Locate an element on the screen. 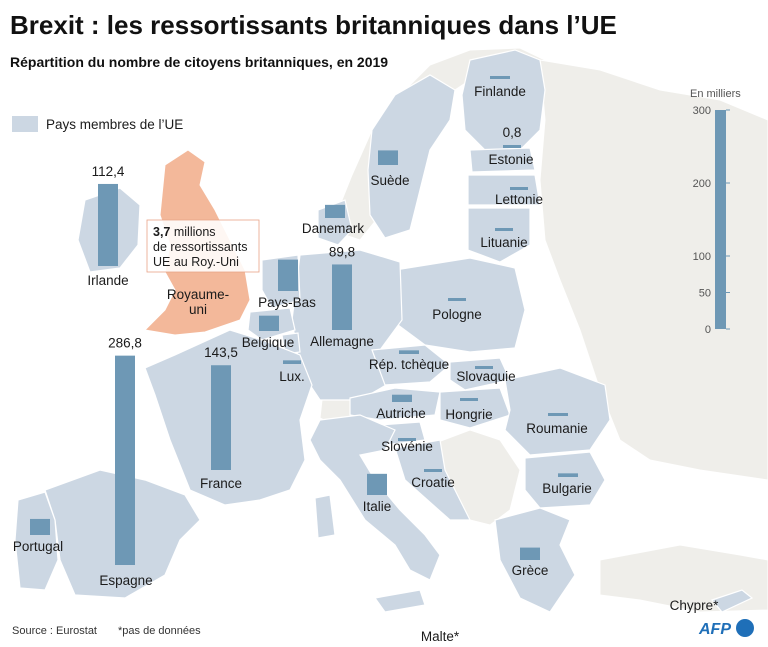  bar-grece is located at coordinates (530, 553).